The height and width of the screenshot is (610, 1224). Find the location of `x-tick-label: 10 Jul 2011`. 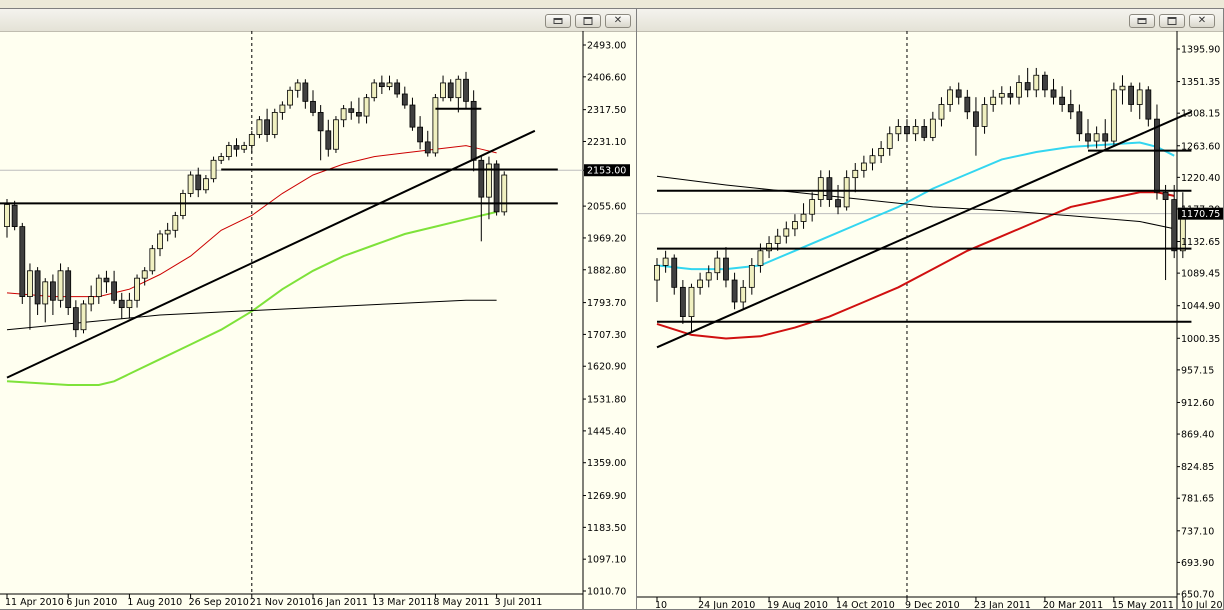

x-tick-label: 10 Jul 2011 is located at coordinates (1202, 605).